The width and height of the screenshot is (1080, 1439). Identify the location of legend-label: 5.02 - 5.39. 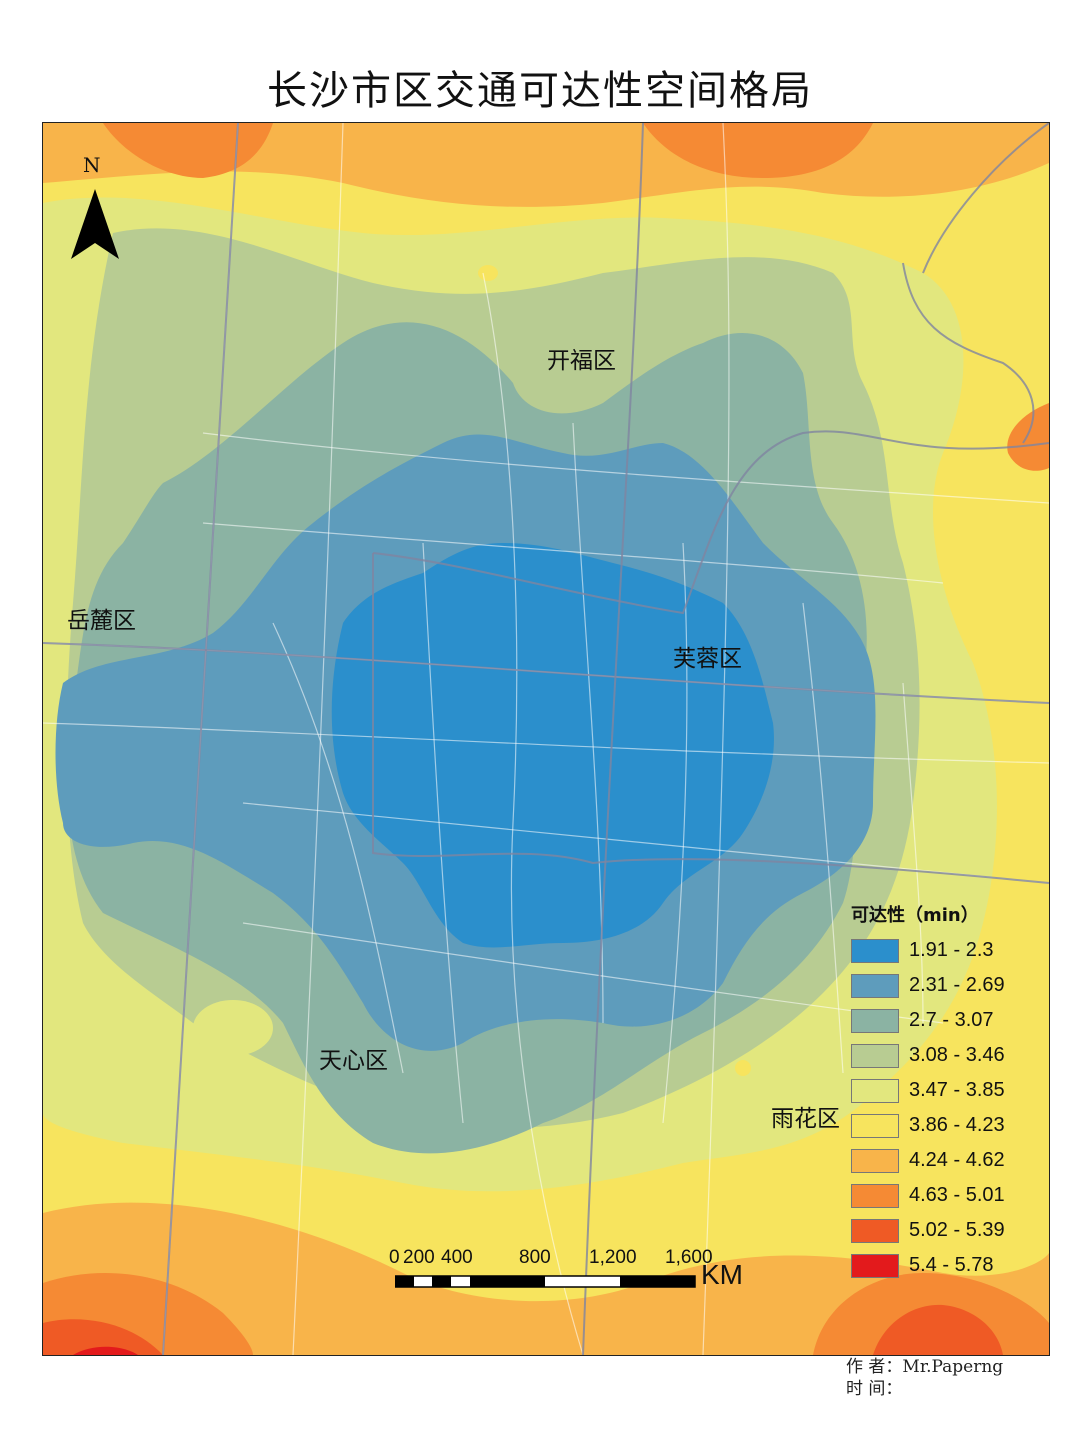
(957, 1230).